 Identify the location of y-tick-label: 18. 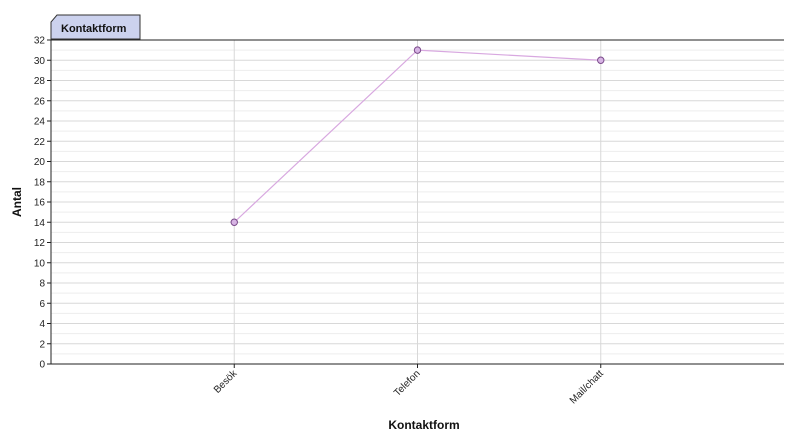
(40, 182).